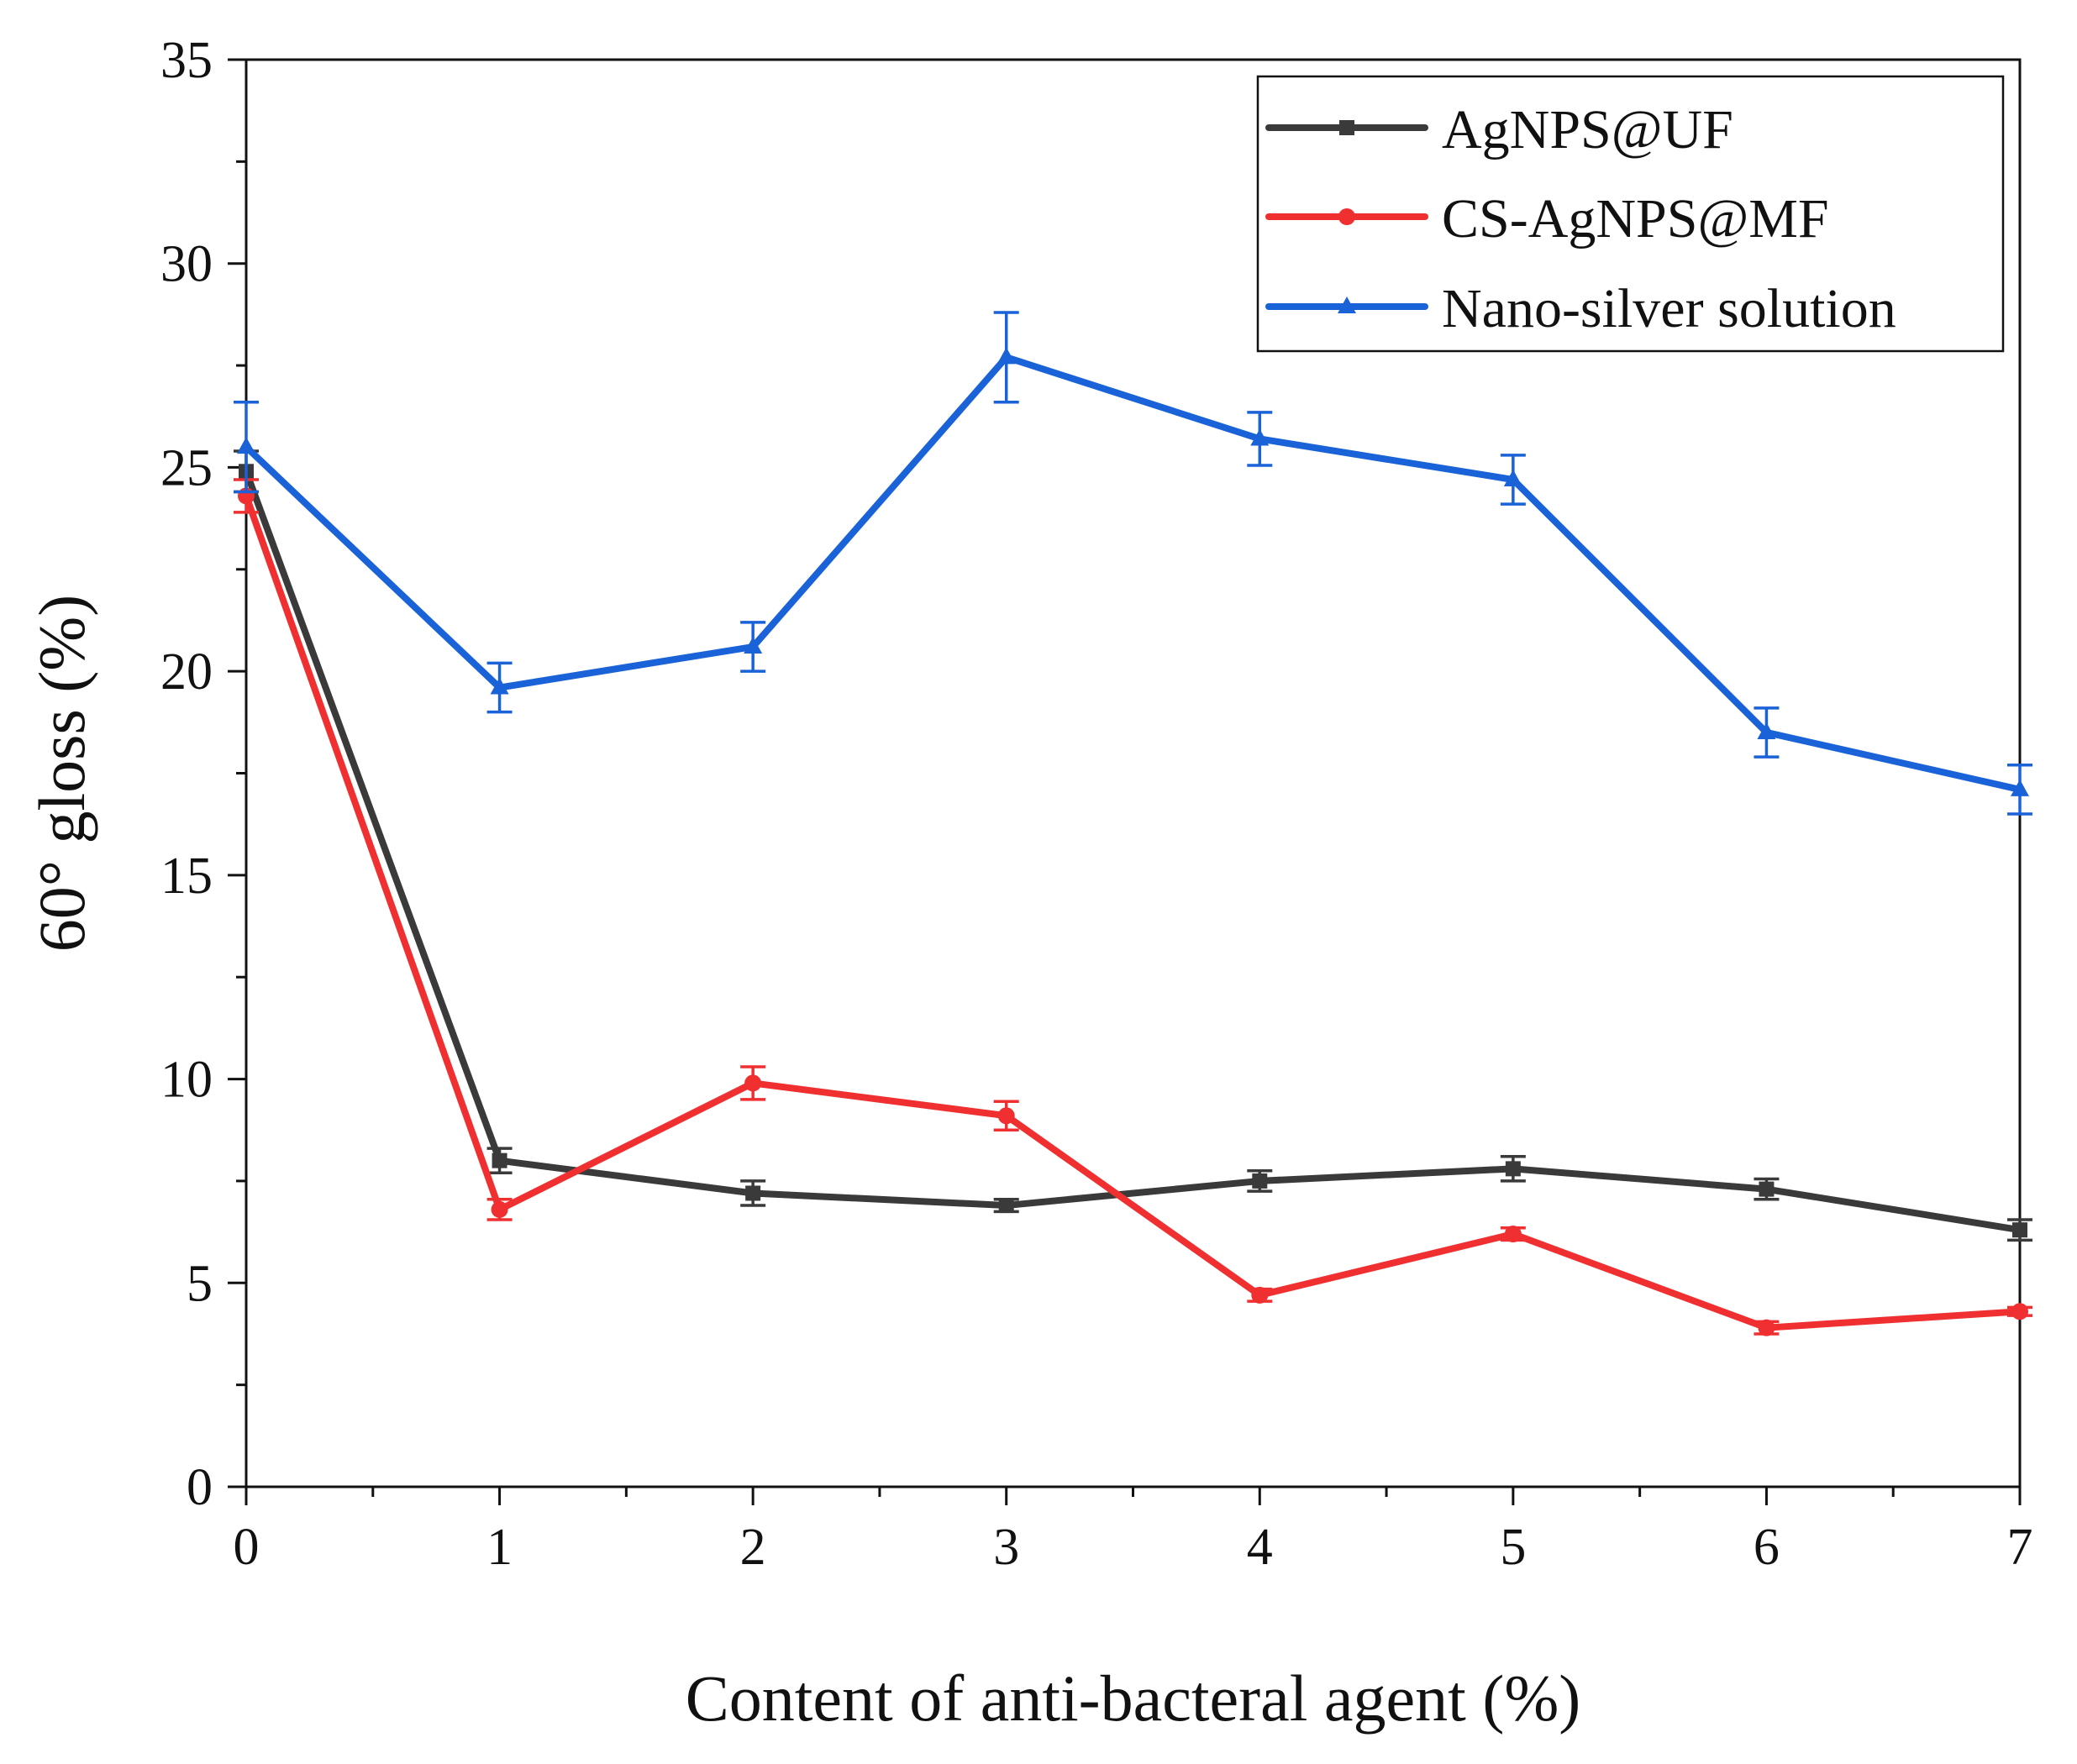  Describe the element at coordinates (186, 1080) in the screenshot. I see `y-tick-label: 10` at that location.